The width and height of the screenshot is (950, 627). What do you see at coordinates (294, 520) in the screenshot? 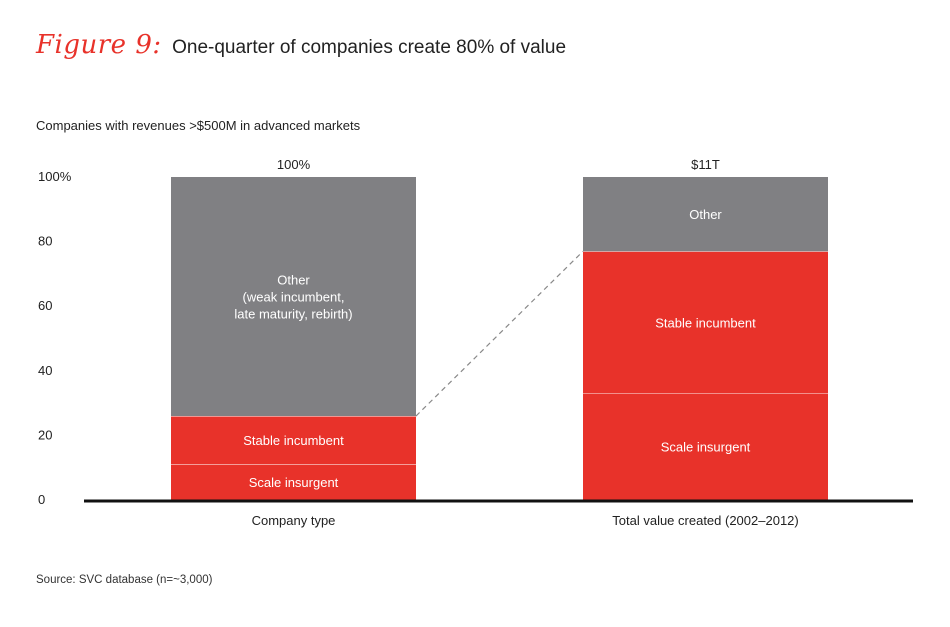
I see `x-category-label: Company type` at bounding box center [294, 520].